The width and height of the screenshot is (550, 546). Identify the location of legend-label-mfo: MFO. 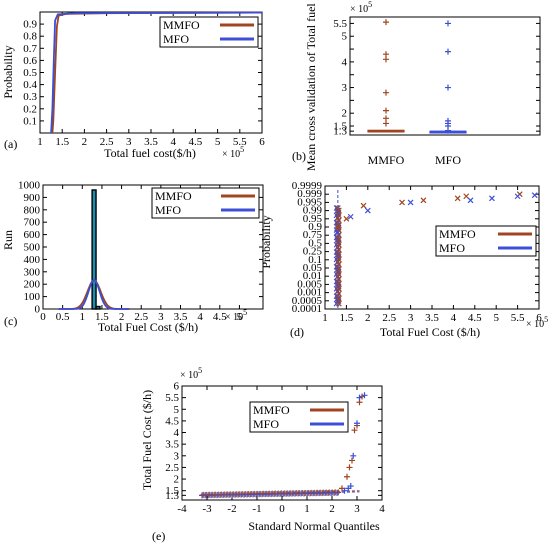
(168, 210).